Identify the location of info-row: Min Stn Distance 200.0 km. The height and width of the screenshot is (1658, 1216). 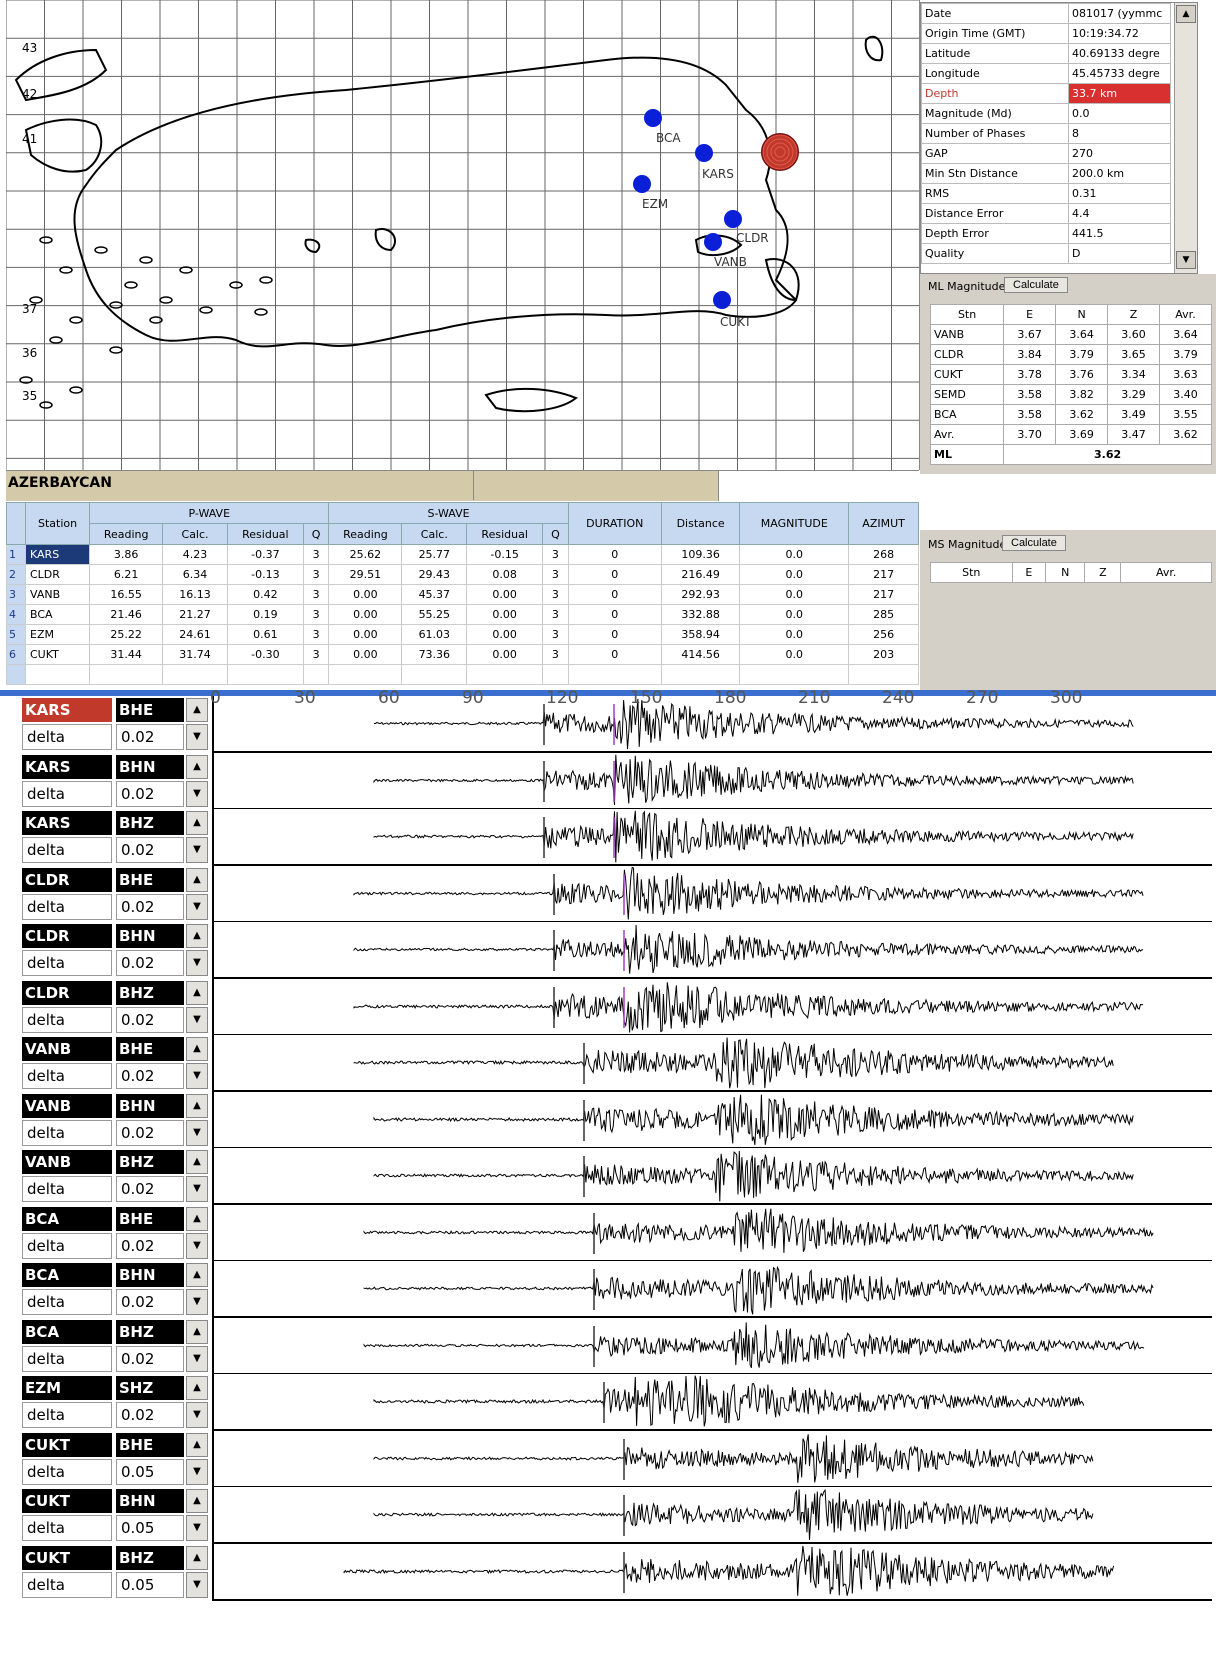
(1046, 173).